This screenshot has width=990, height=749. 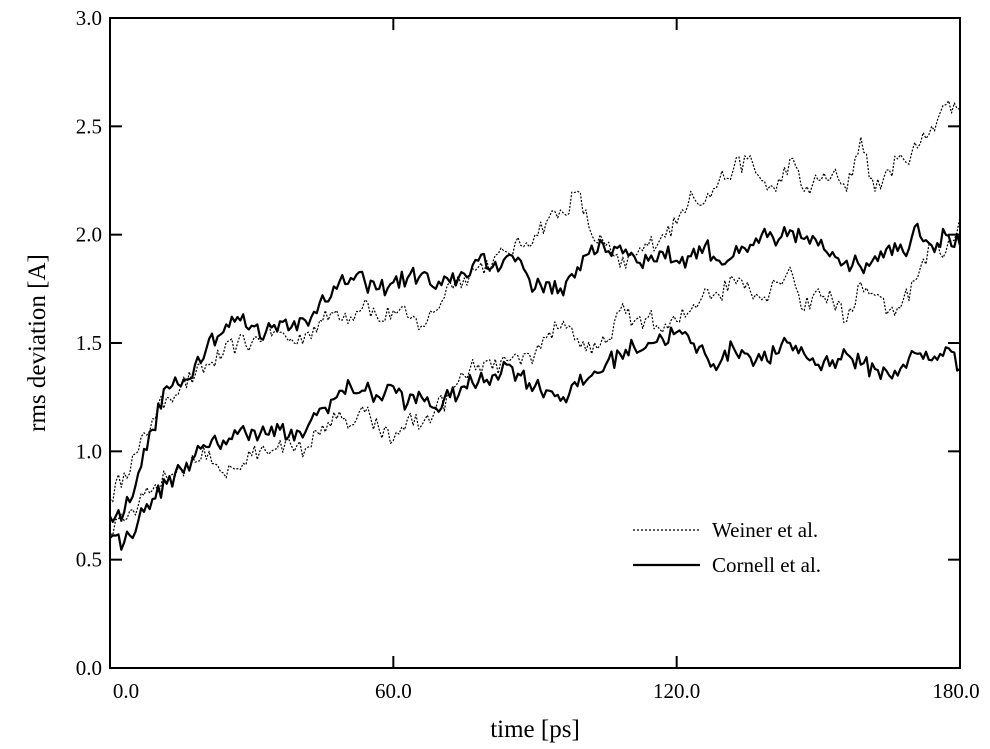 I want to click on x-tick-label: 60.0, so click(x=393, y=691).